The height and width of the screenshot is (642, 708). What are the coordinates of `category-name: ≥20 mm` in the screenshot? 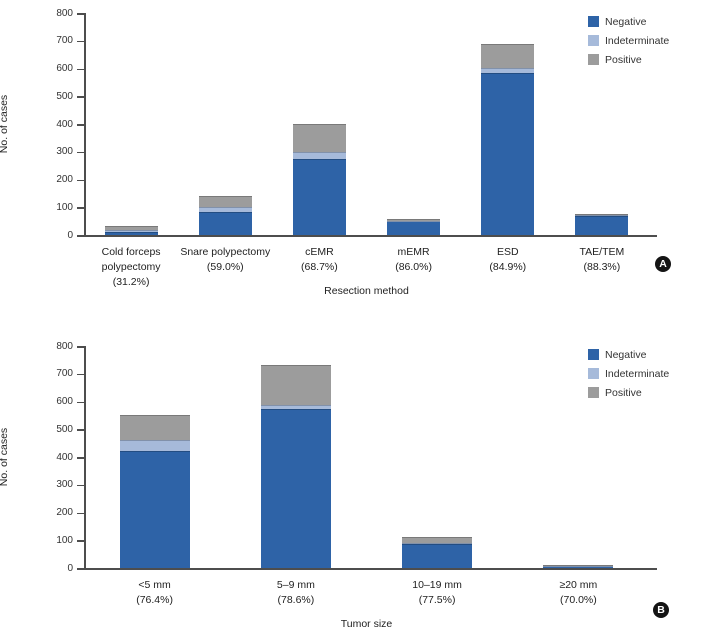 It's located at (578, 585).